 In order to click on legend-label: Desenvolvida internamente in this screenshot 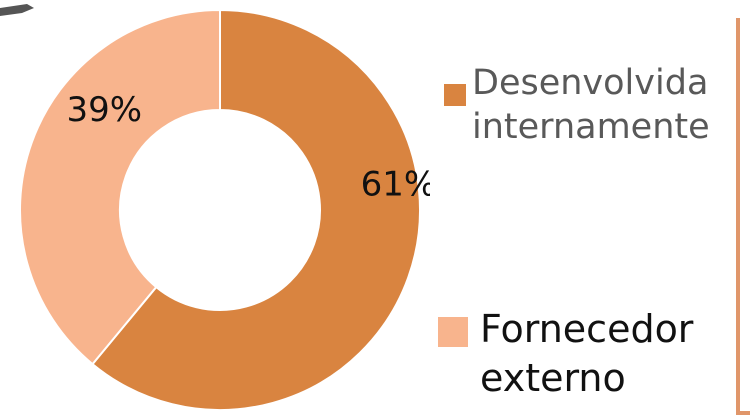, I will do `click(591, 106)`.